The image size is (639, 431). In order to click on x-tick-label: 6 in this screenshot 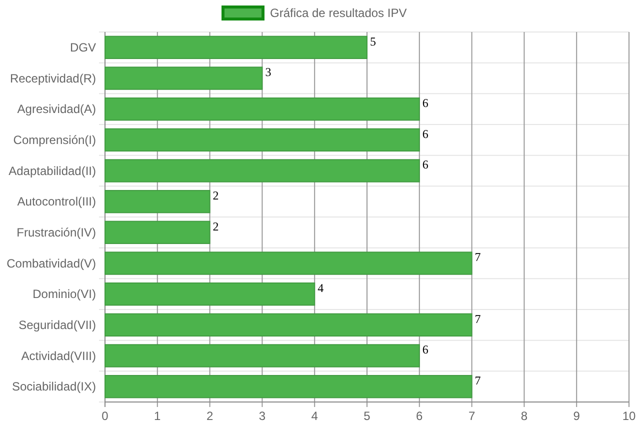, I will do `click(420, 416)`.